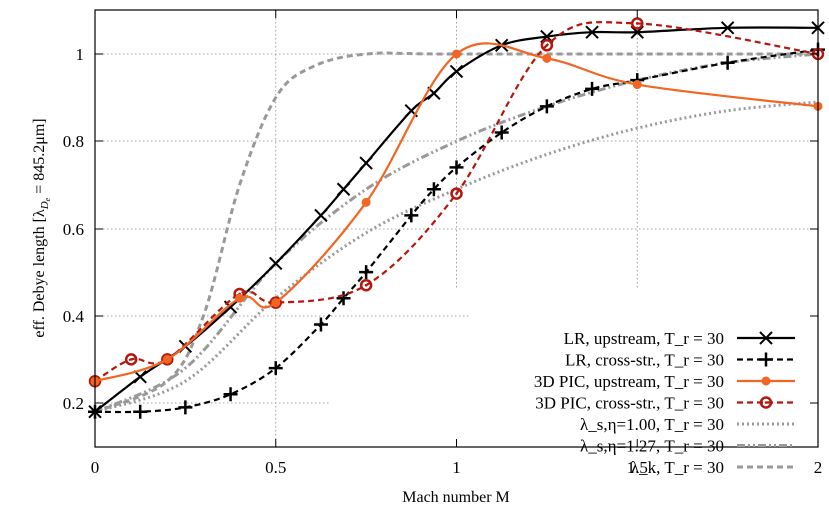 Image resolution: width=829 pixels, height=510 pixels. What do you see at coordinates (677, 467) in the screenshot?
I see `legend-label: λ_k, T_r = 30` at bounding box center [677, 467].